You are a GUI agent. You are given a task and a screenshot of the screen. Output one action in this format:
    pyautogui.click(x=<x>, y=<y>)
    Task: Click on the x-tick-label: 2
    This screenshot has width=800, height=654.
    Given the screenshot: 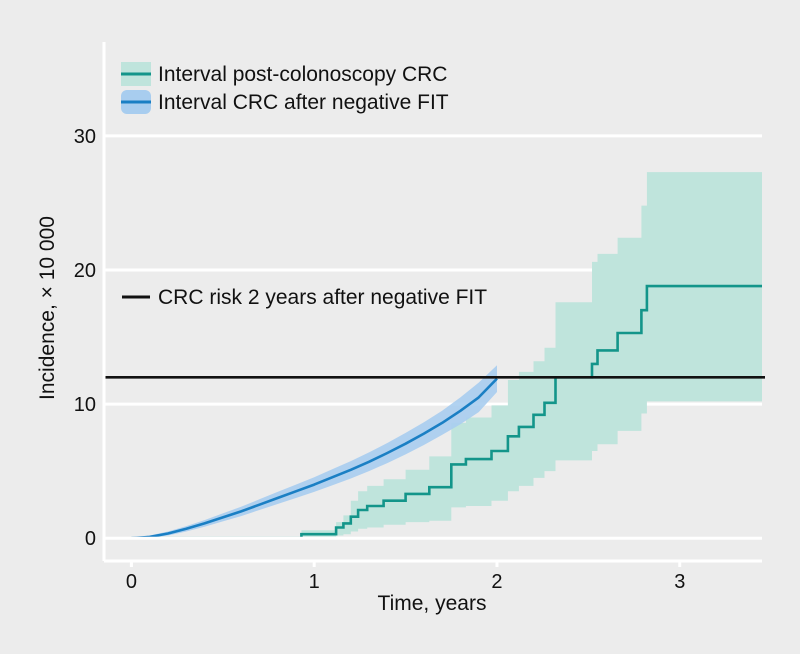 What is the action you would take?
    pyautogui.click(x=496, y=582)
    